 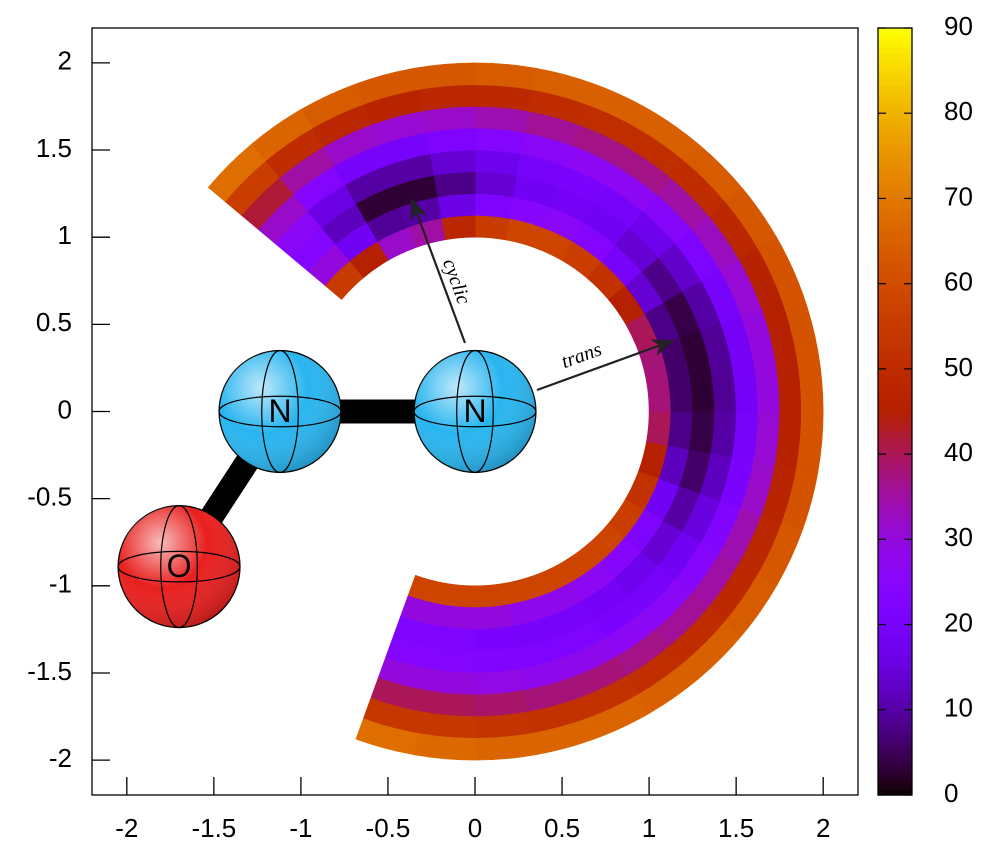 What do you see at coordinates (60, 584) in the screenshot?
I see `y-tick-label: -1` at bounding box center [60, 584].